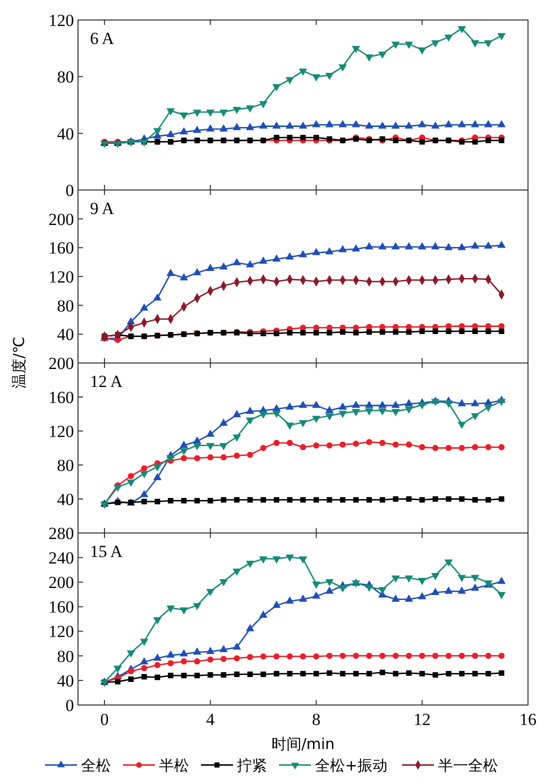 This screenshot has width=555, height=783. I want to click on annotation: 12 A, so click(107, 381).